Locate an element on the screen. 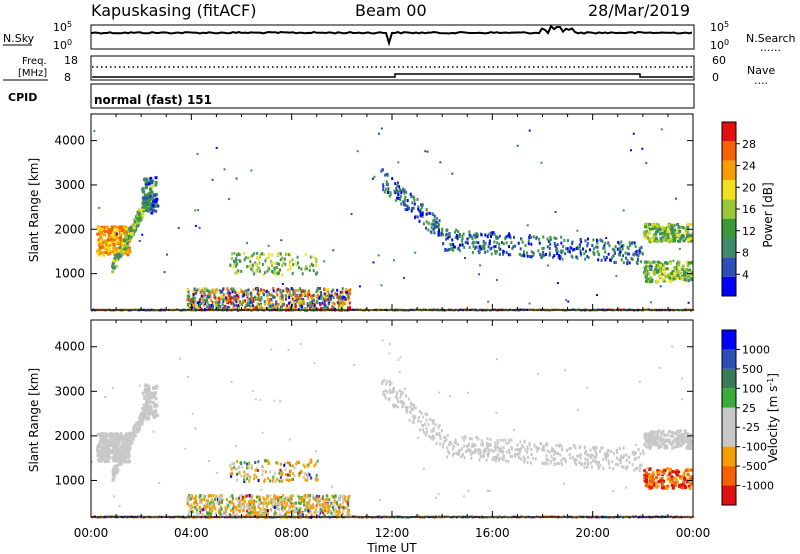 The height and width of the screenshot is (554, 800). nave-tick-low: 0 is located at coordinates (715, 77).